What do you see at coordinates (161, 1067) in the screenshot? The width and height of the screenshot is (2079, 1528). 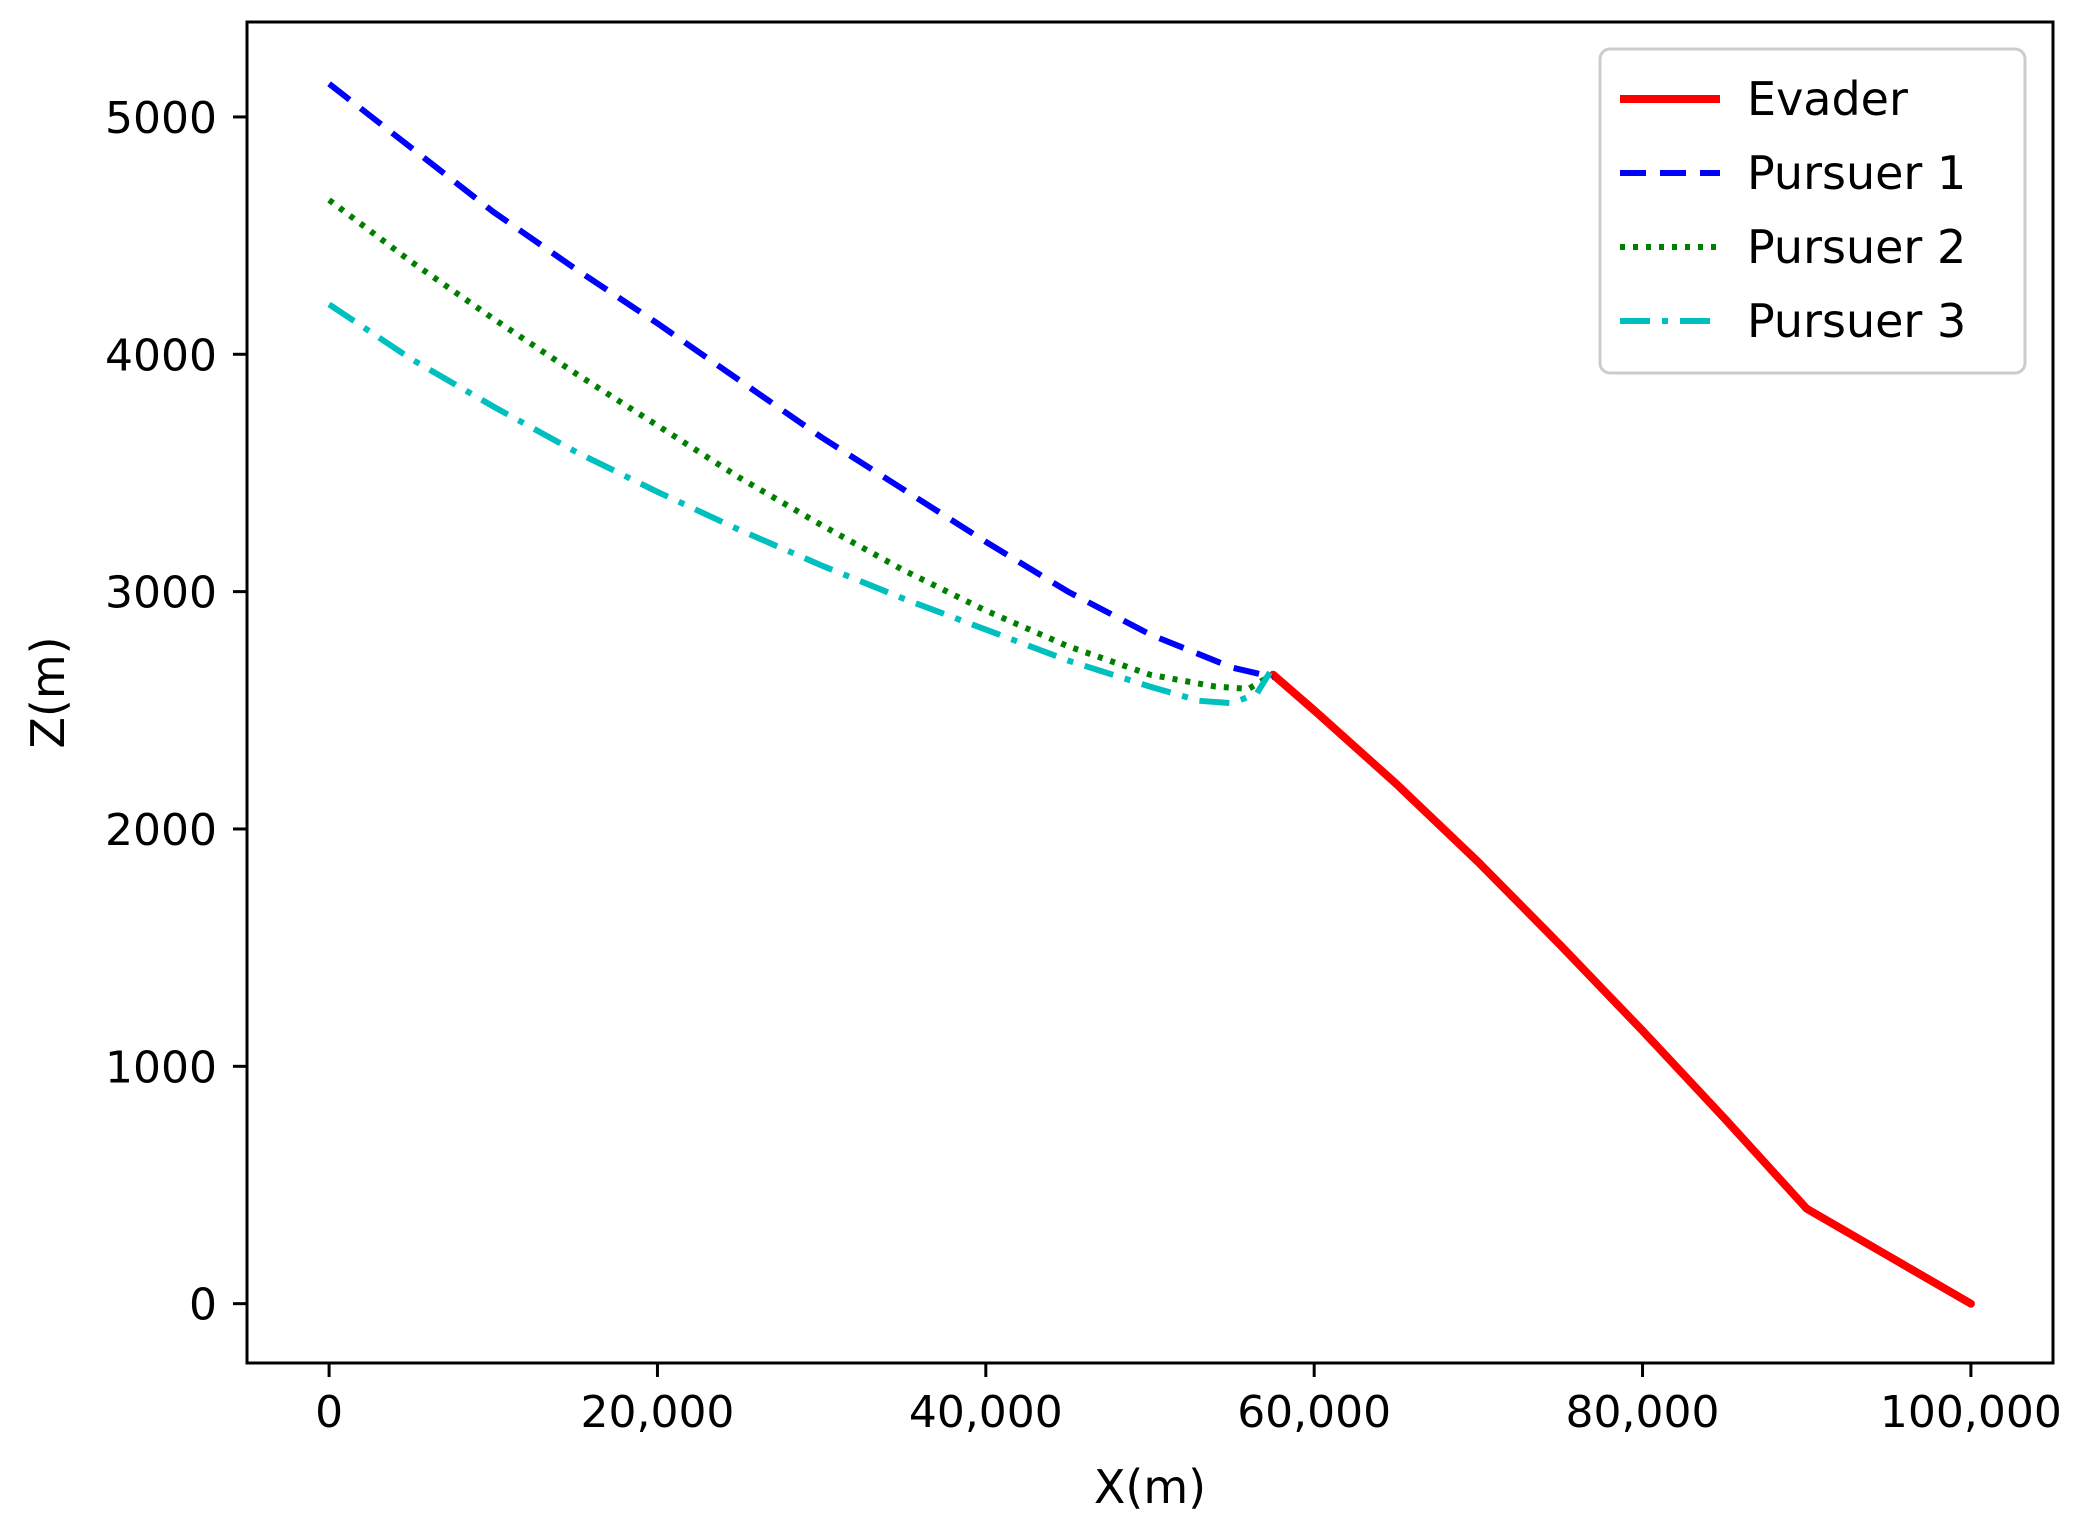 I see `y-tick-label: 1000` at bounding box center [161, 1067].